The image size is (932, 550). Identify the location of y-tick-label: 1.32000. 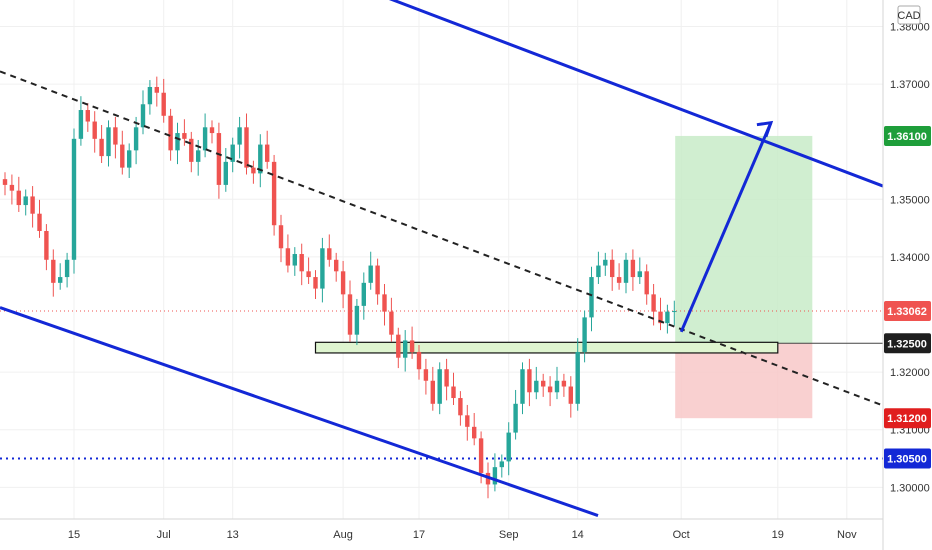
(910, 373).